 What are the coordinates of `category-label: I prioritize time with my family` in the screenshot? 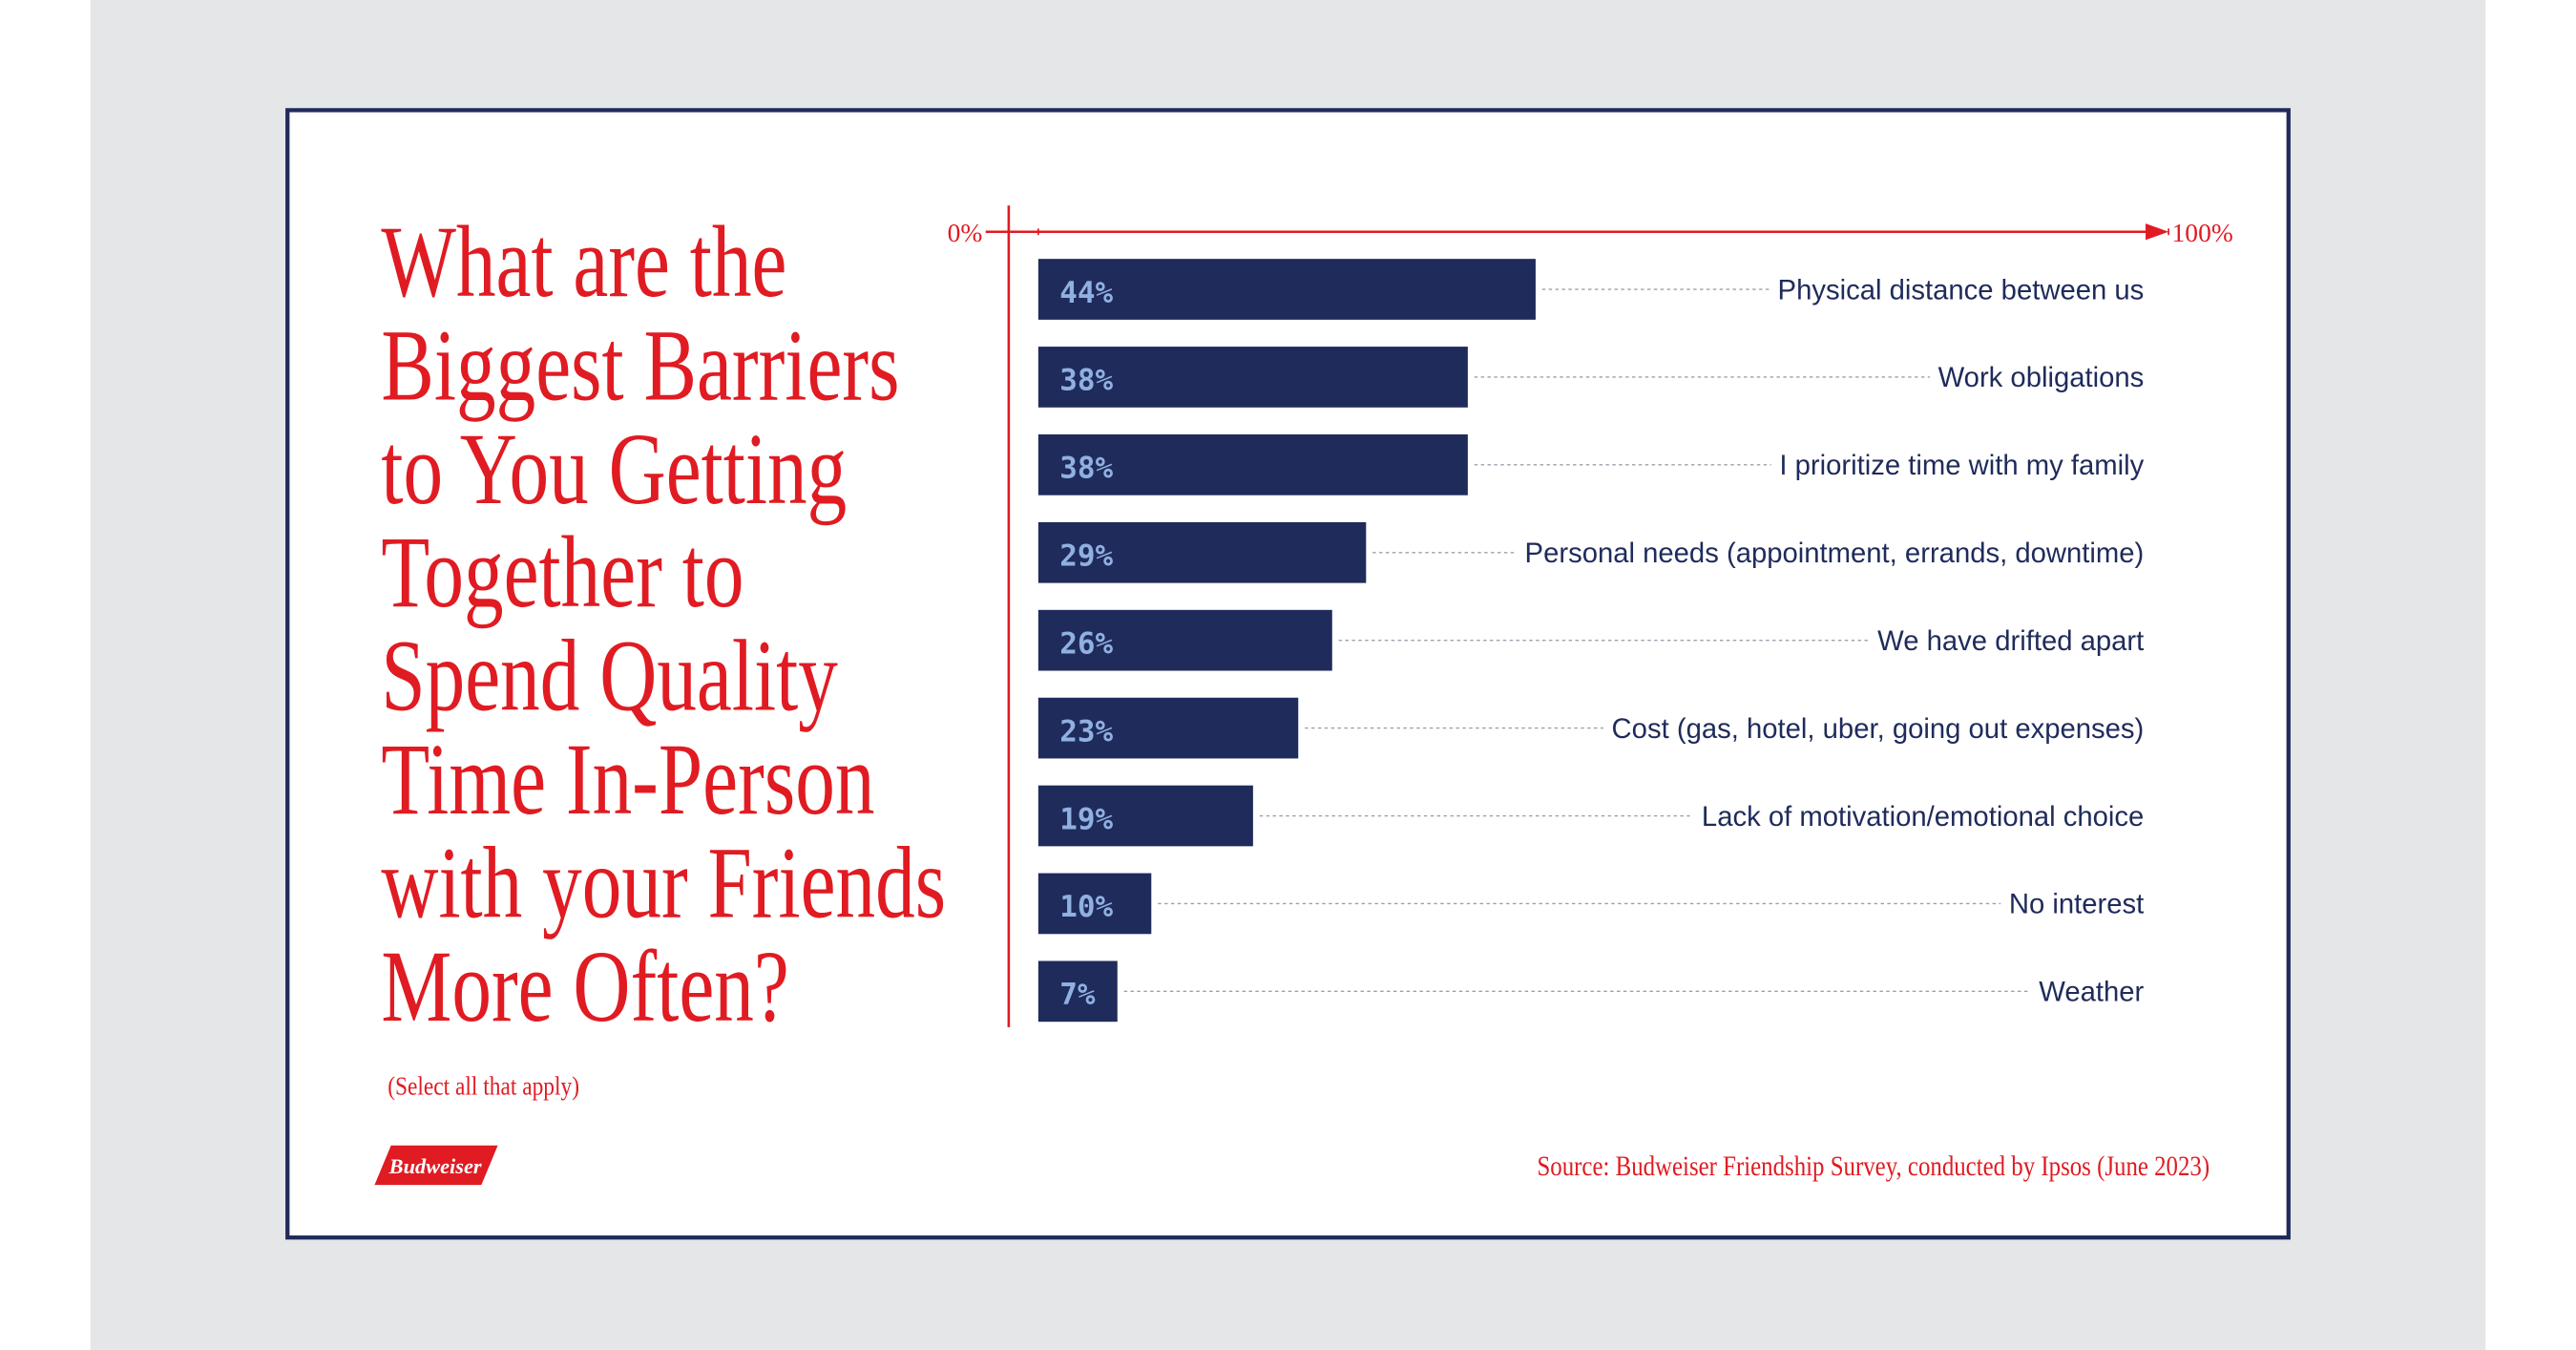 It's located at (1961, 466).